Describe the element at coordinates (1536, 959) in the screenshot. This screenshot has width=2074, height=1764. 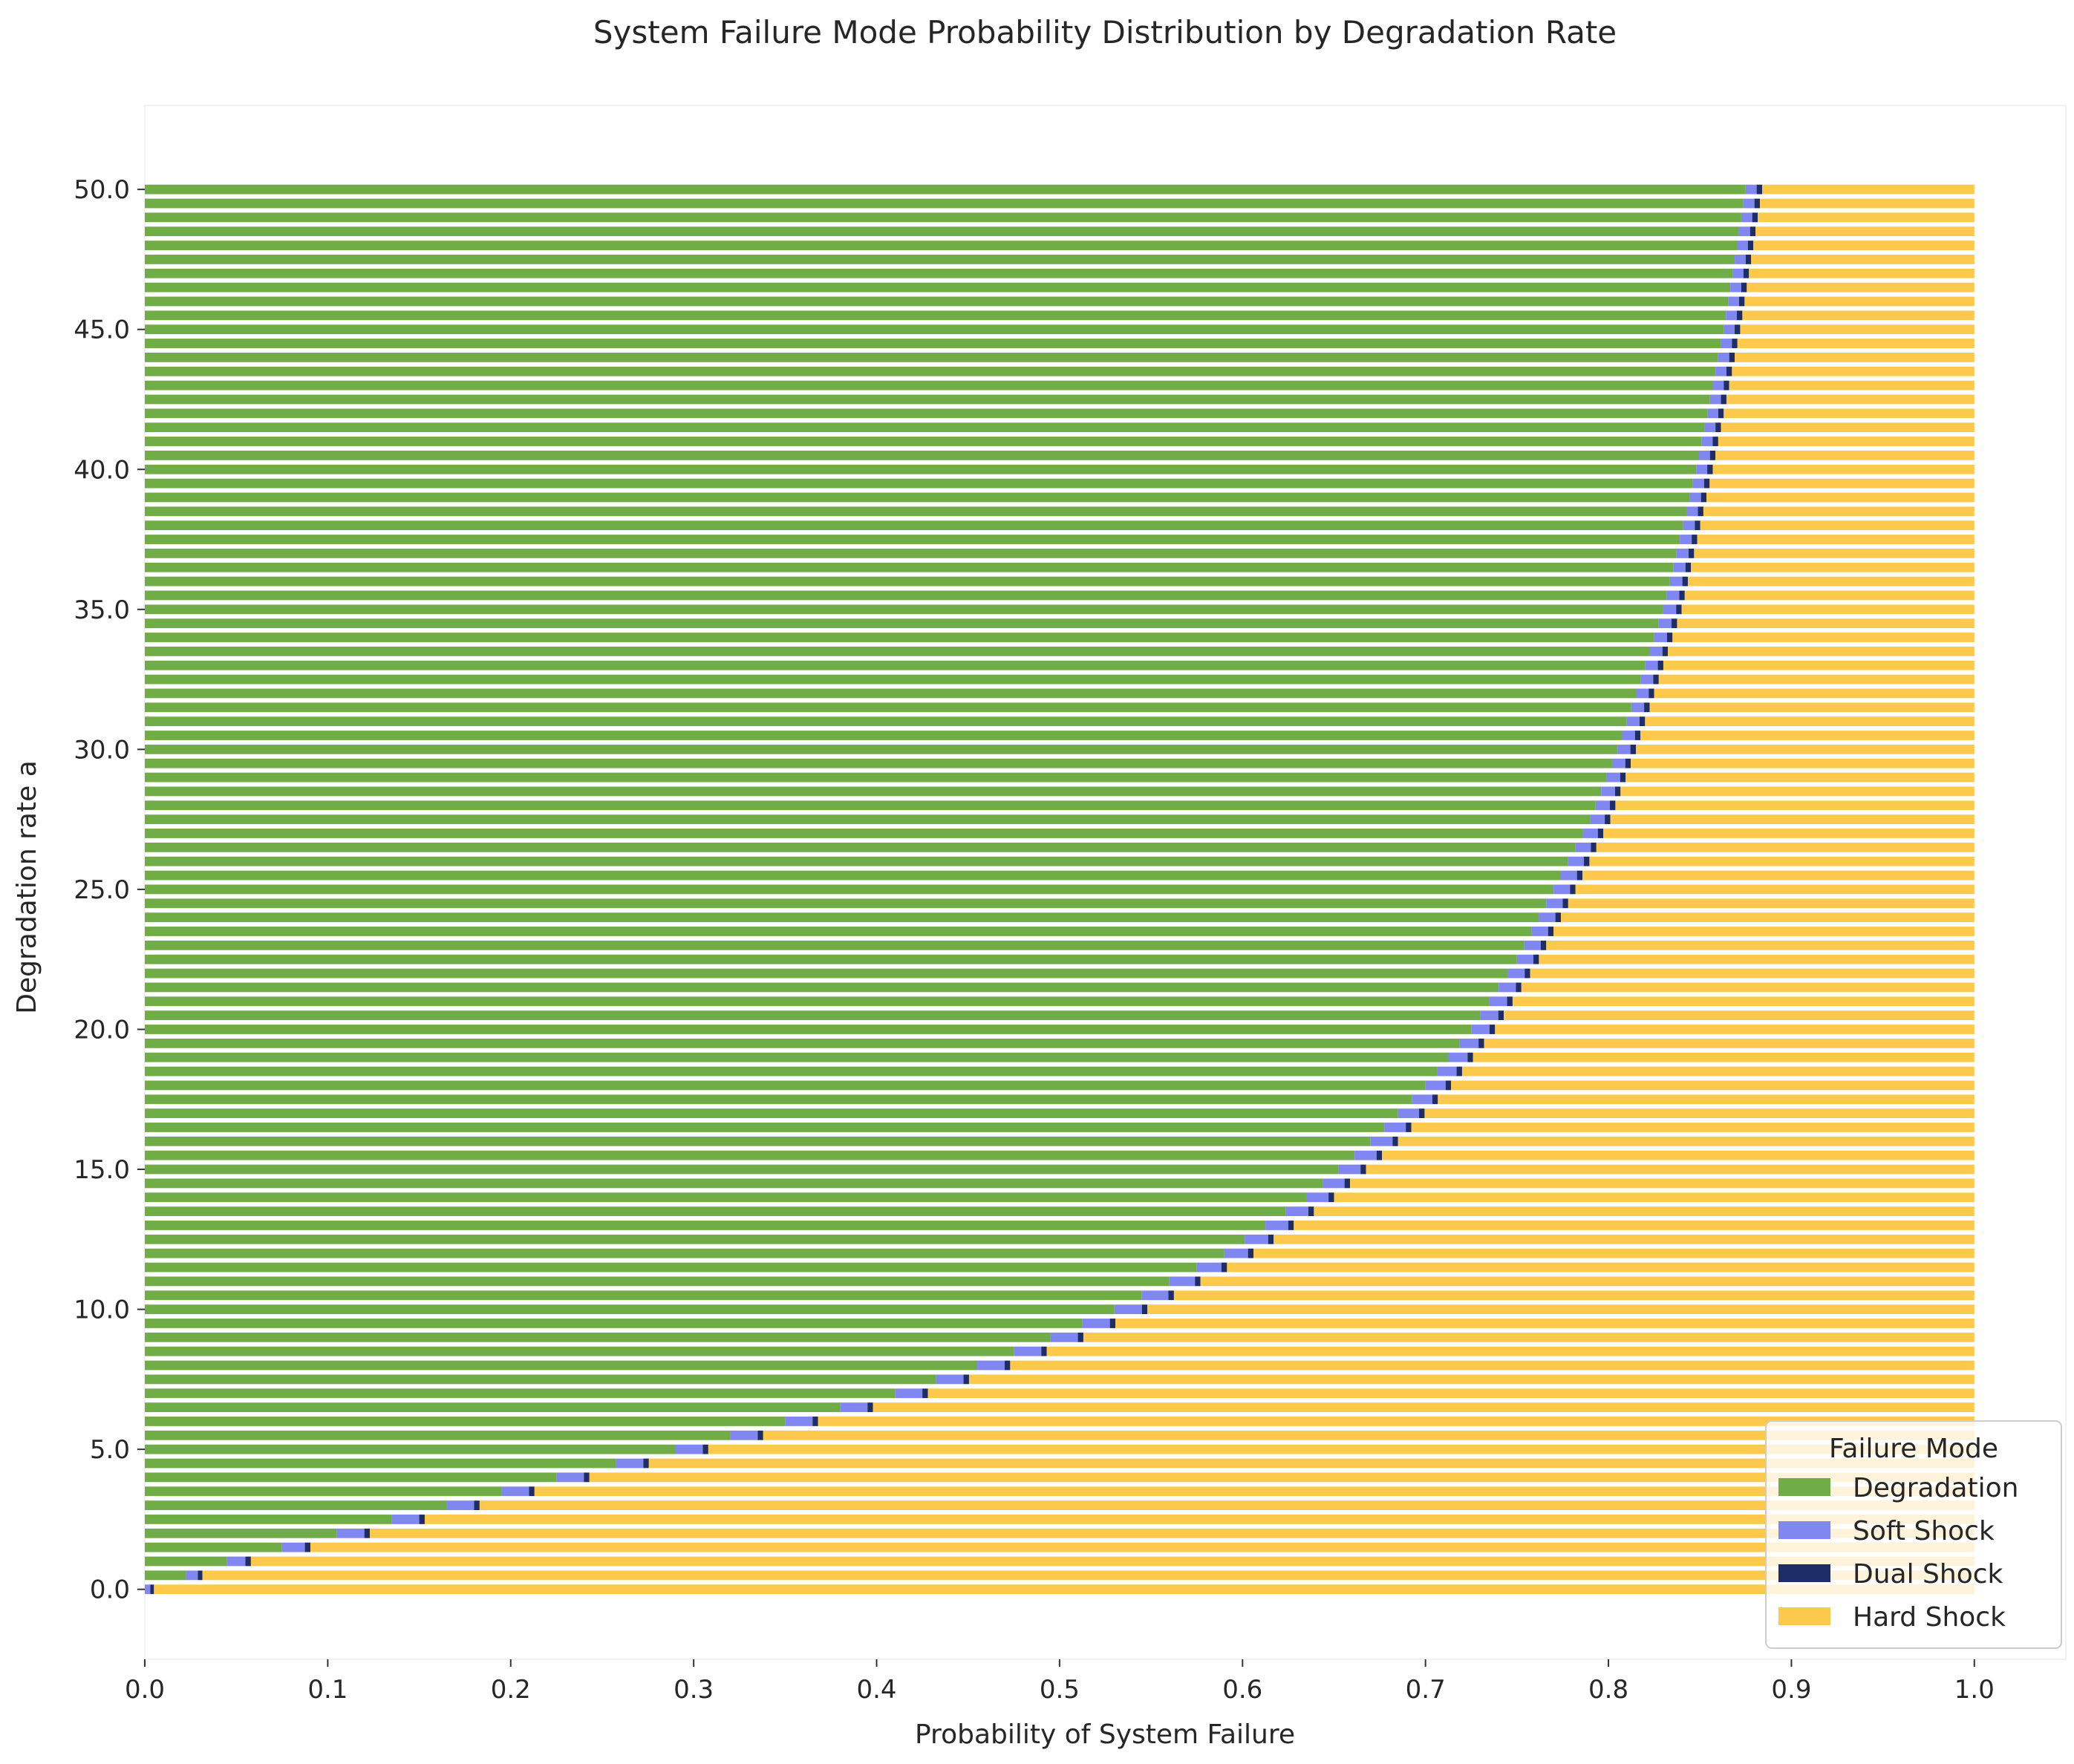
I see `bar-dual-shock-a-22.5` at that location.